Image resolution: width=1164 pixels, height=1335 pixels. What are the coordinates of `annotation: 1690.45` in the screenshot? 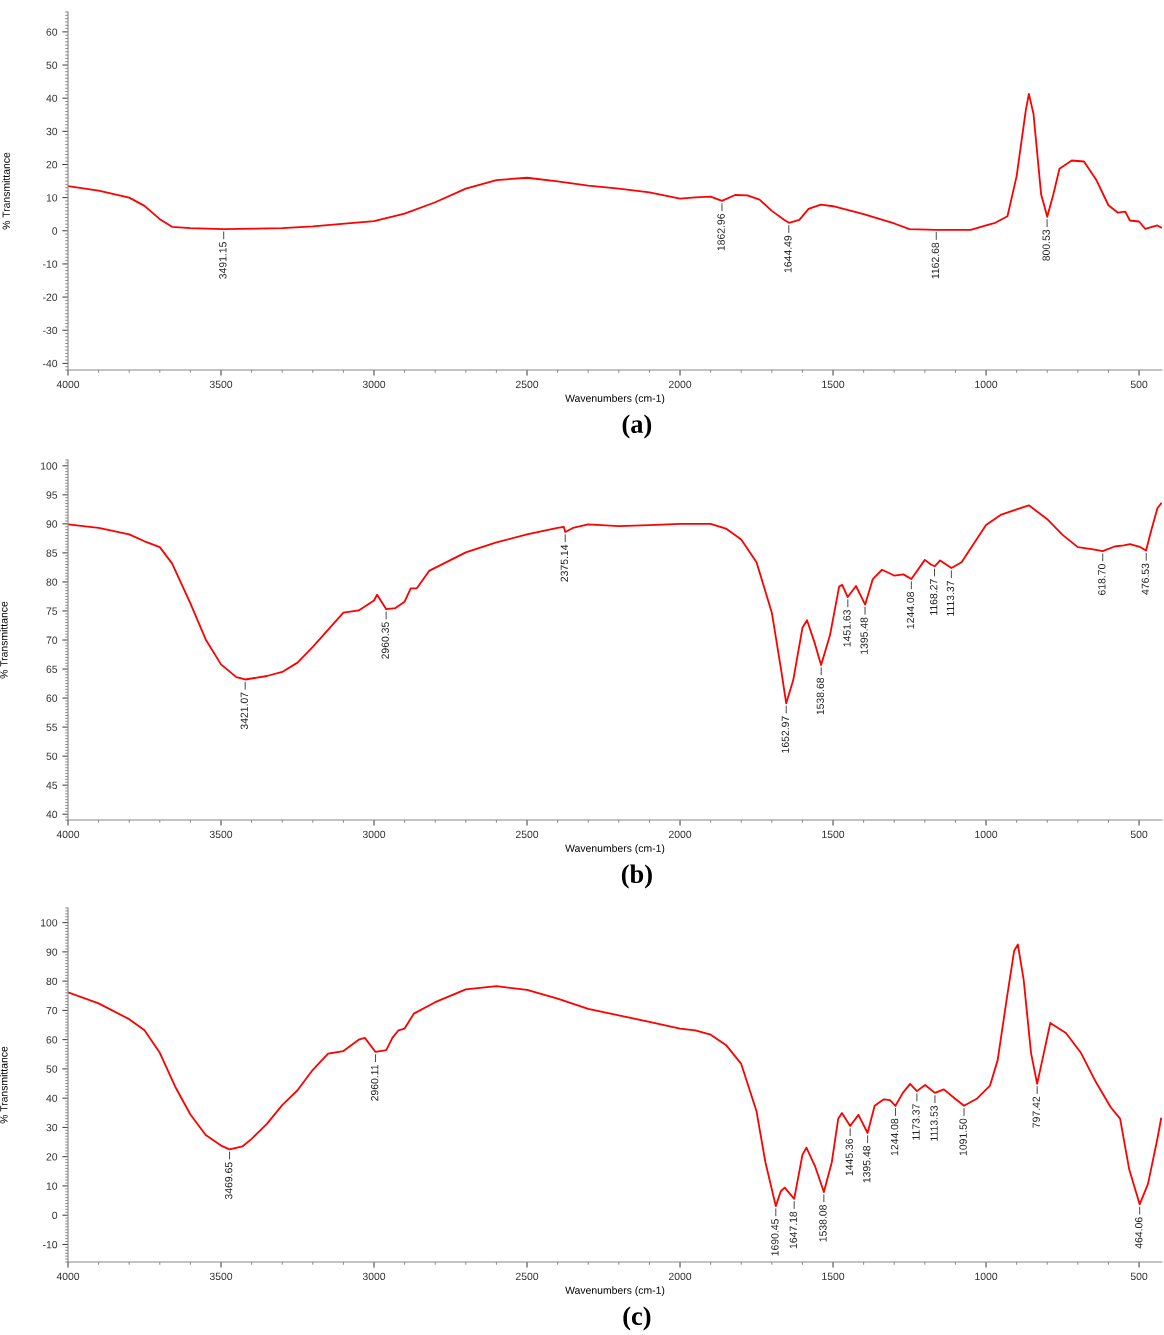 It's located at (775, 1237).